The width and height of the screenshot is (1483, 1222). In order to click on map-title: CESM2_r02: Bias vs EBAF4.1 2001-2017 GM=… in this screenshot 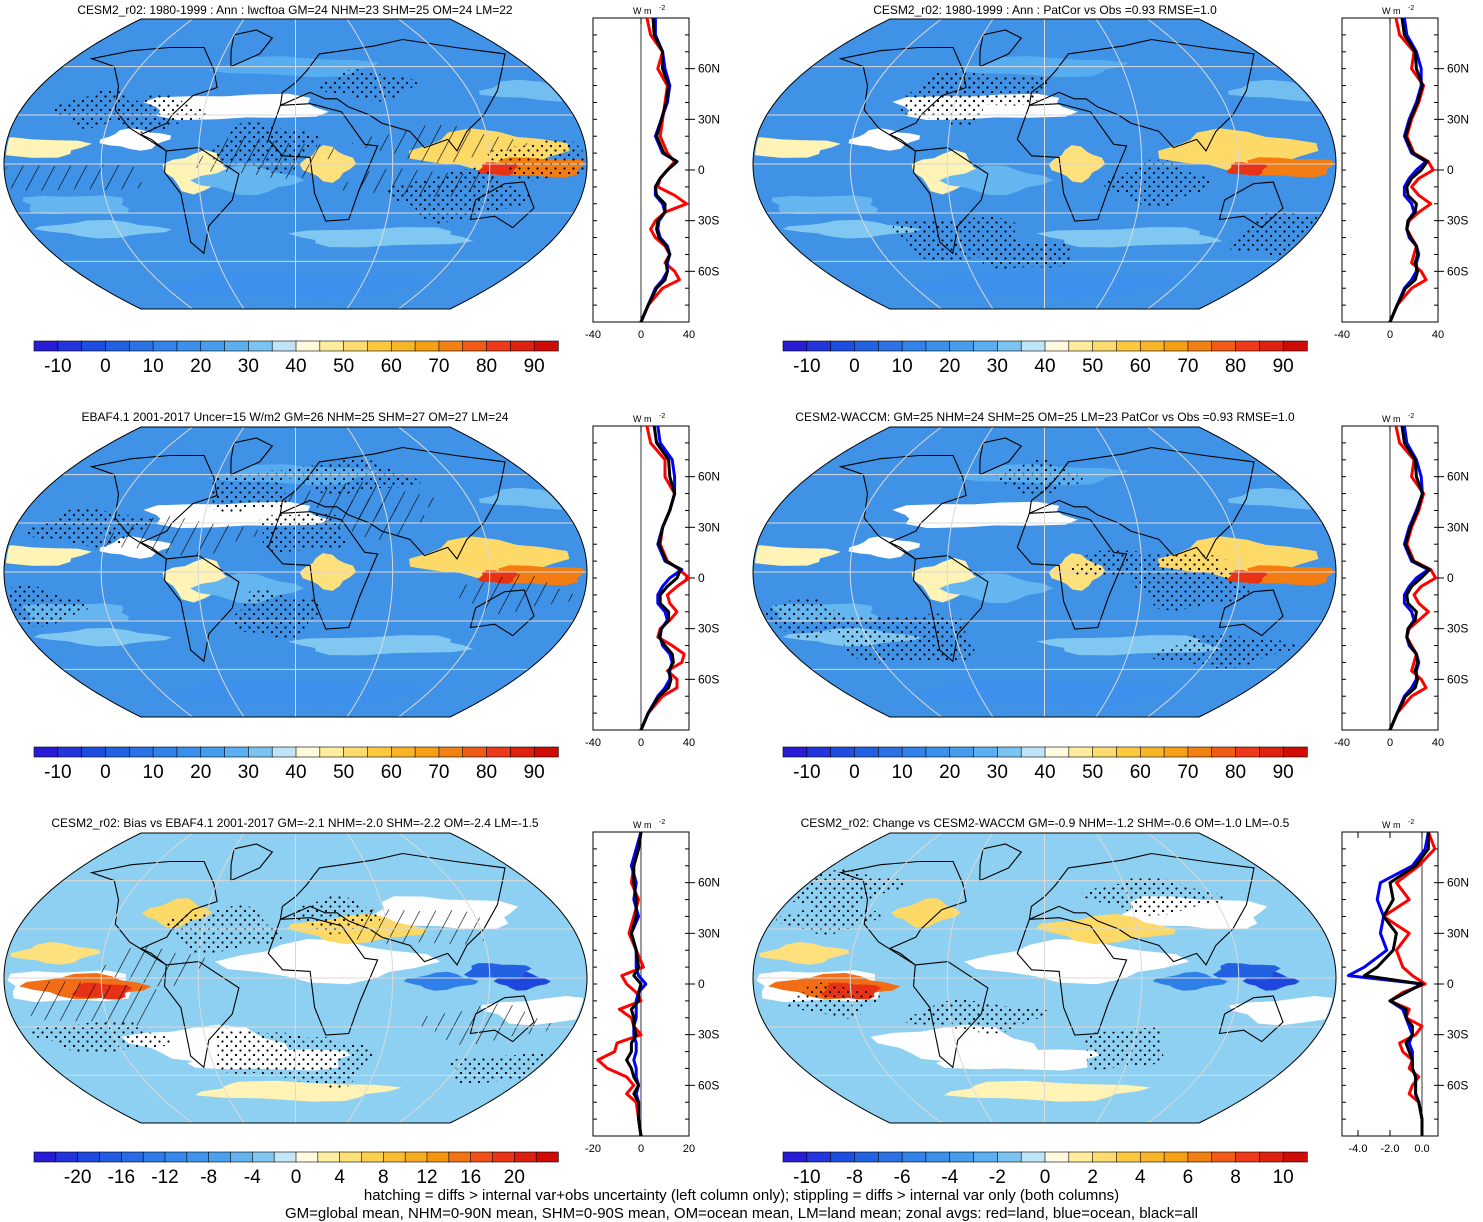, I will do `click(295, 823)`.